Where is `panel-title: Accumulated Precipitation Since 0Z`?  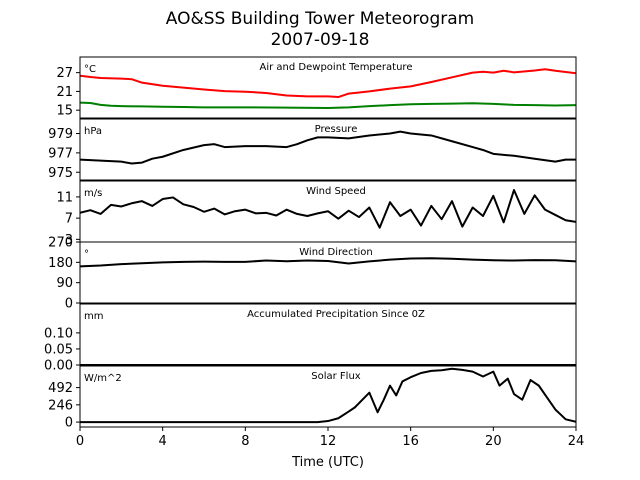
panel-title: Accumulated Precipitation Since 0Z is located at coordinates (336, 314).